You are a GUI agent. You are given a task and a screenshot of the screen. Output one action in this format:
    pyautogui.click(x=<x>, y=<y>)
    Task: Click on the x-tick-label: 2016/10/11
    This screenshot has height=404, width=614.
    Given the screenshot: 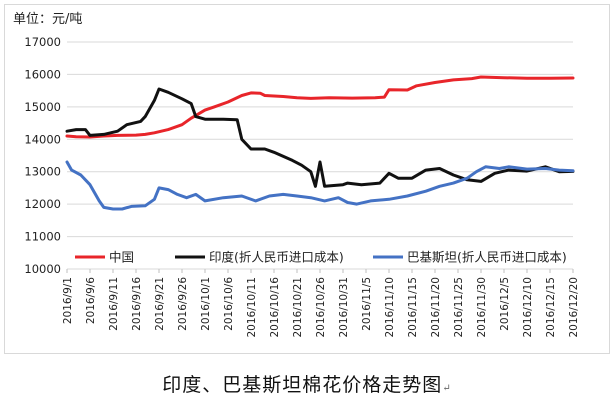 What is the action you would take?
    pyautogui.click(x=252, y=307)
    